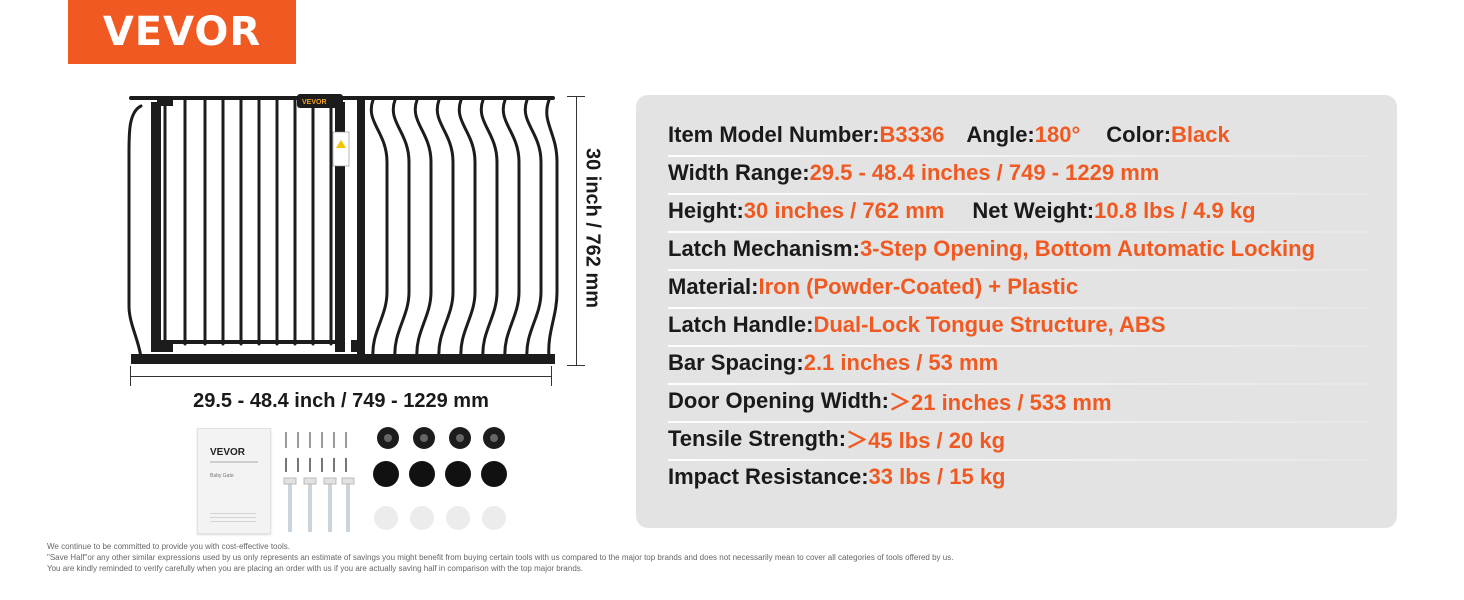  Describe the element at coordinates (234, 462) in the screenshot. I see `manual-divider` at that location.